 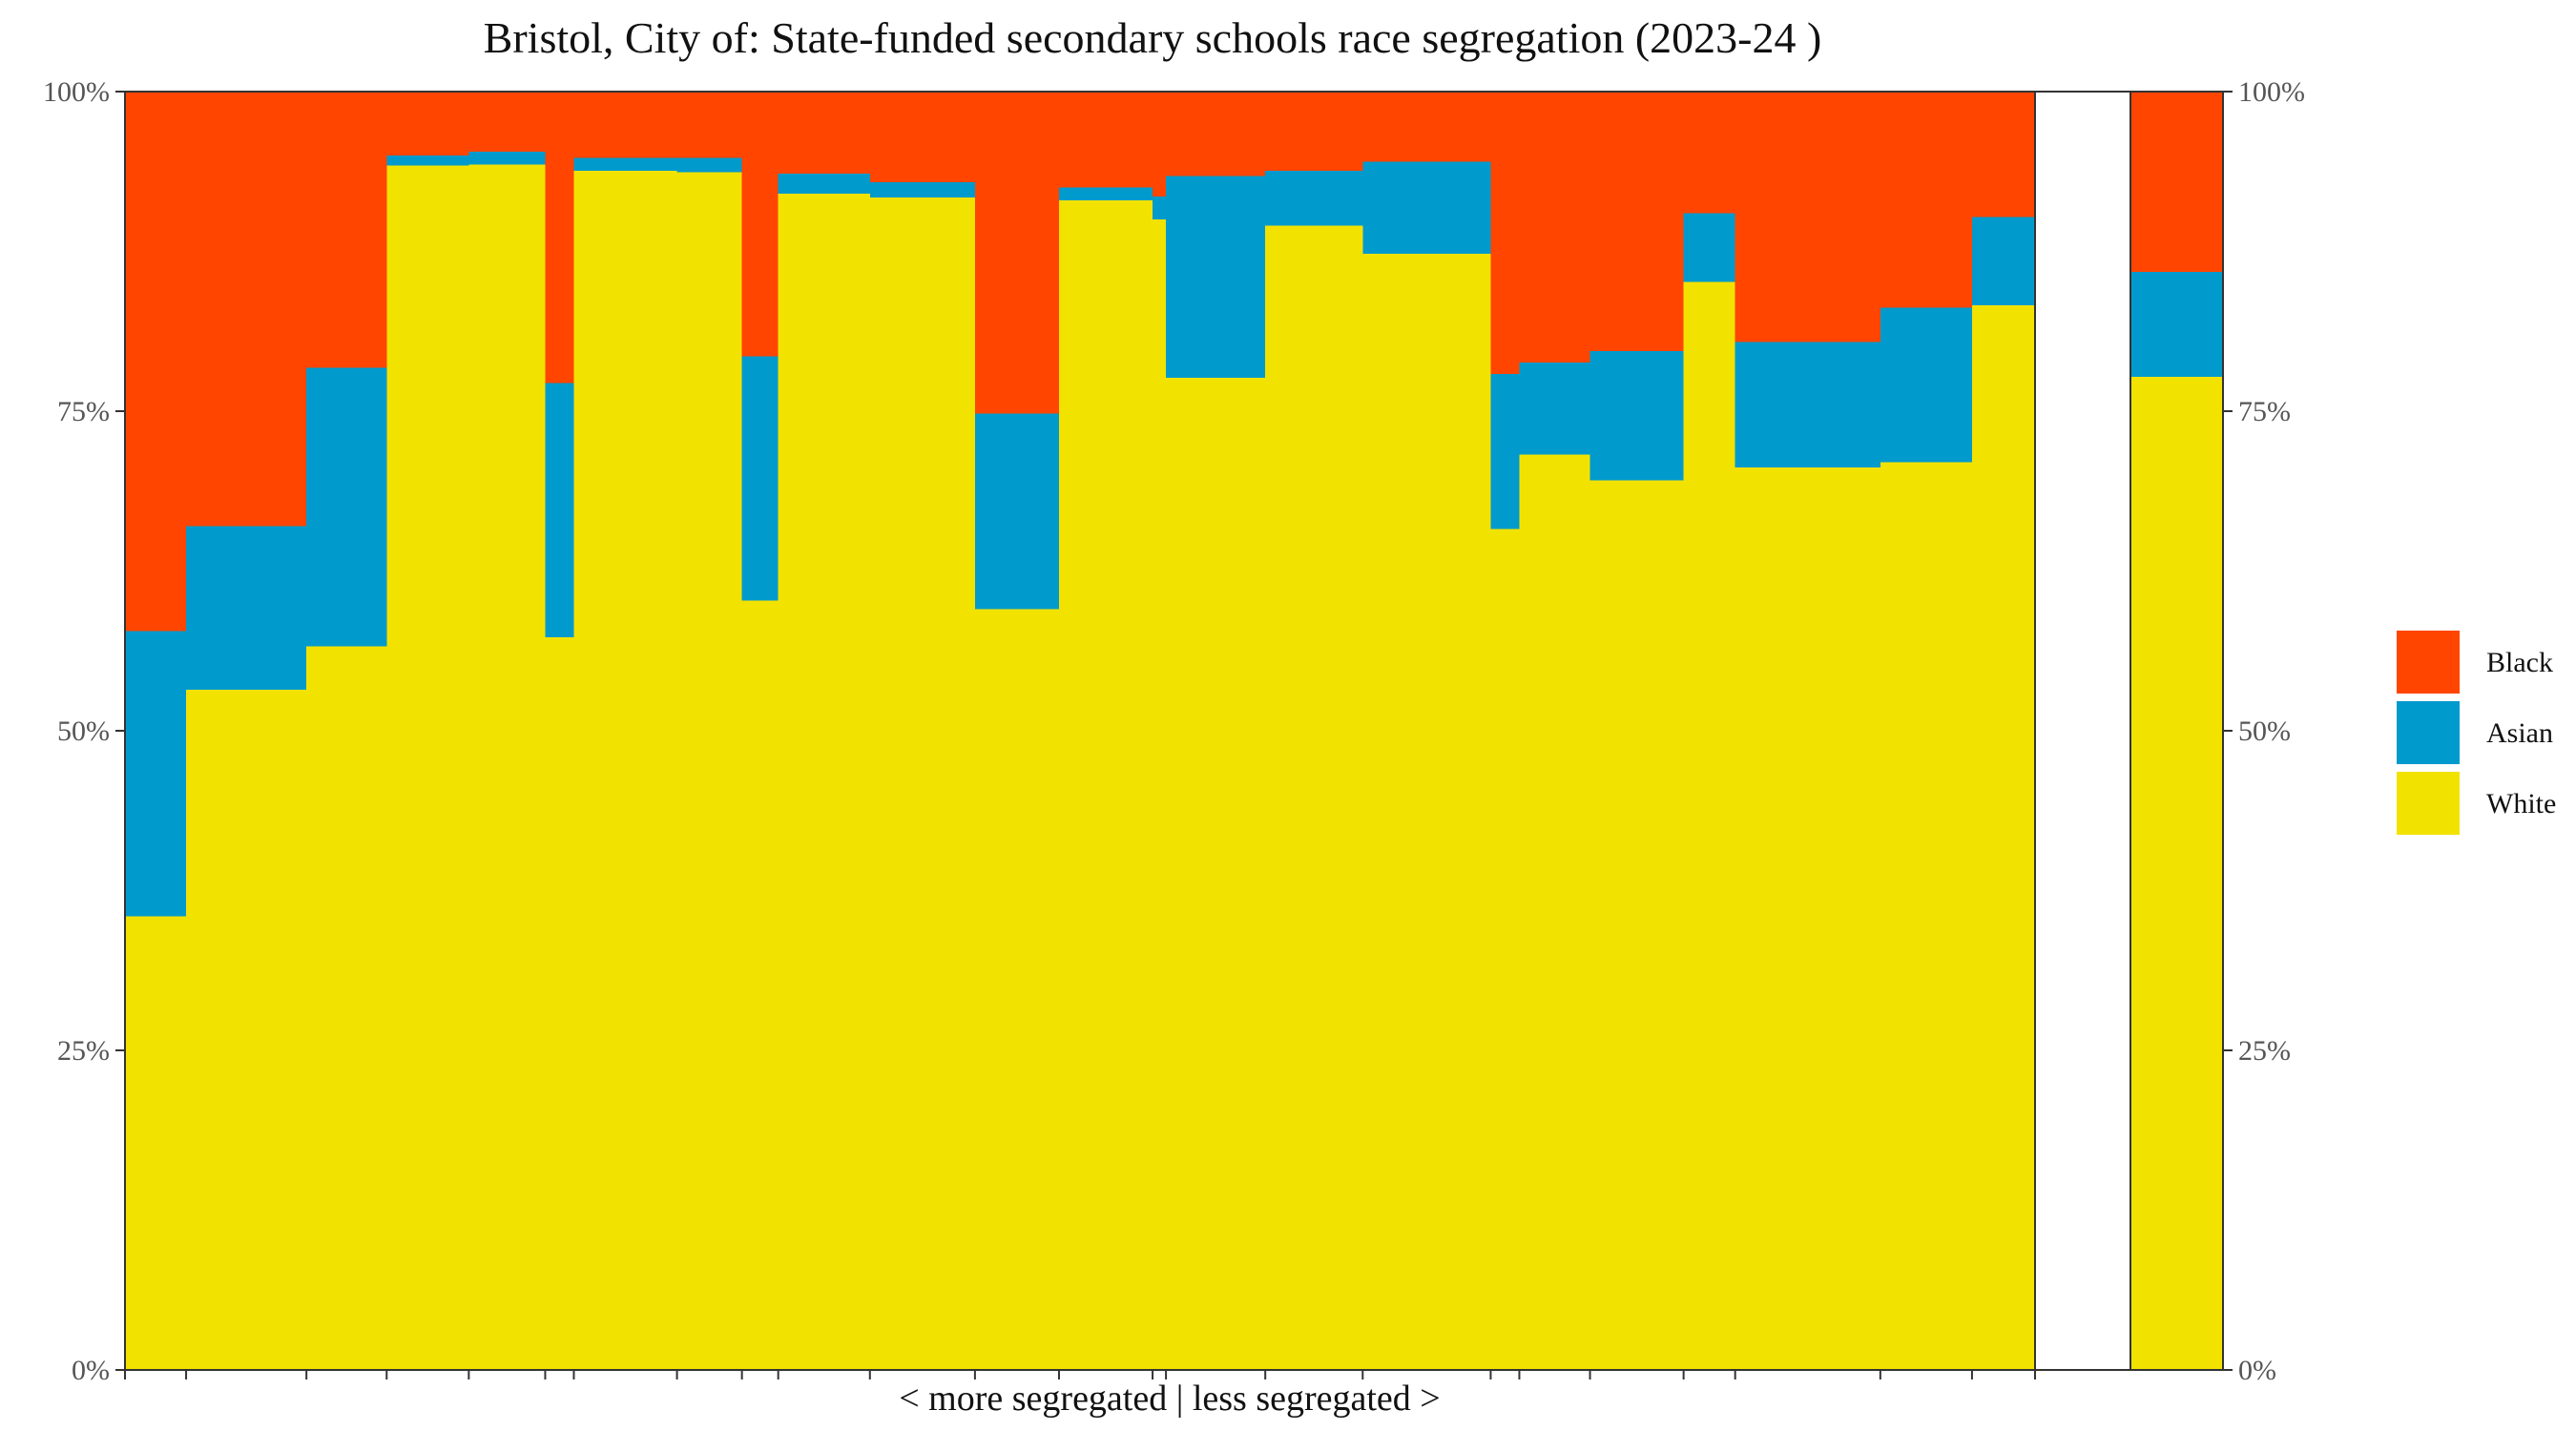 I want to click on right-y-tick-label: 75%, so click(x=2264, y=411).